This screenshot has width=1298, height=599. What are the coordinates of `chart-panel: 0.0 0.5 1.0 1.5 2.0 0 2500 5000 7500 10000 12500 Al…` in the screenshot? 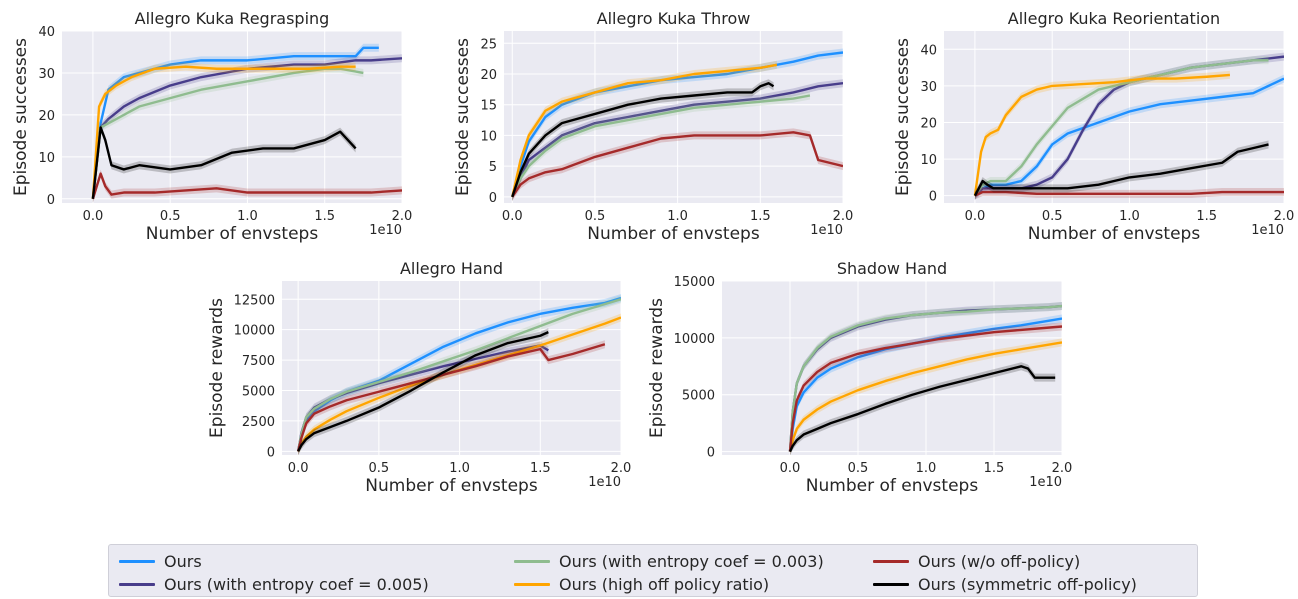 It's located at (419, 377).